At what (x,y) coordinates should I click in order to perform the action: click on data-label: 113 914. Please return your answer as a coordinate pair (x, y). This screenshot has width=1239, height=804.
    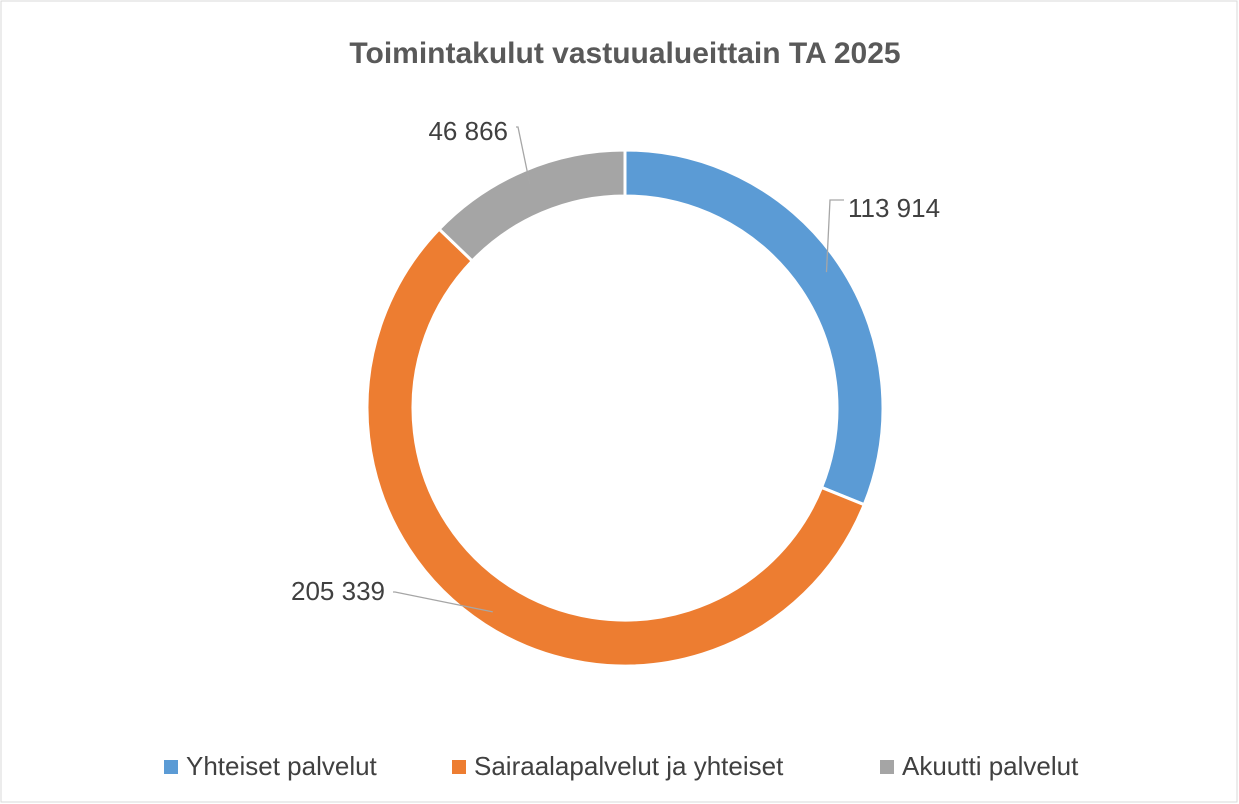
    Looking at the image, I should click on (894, 208).